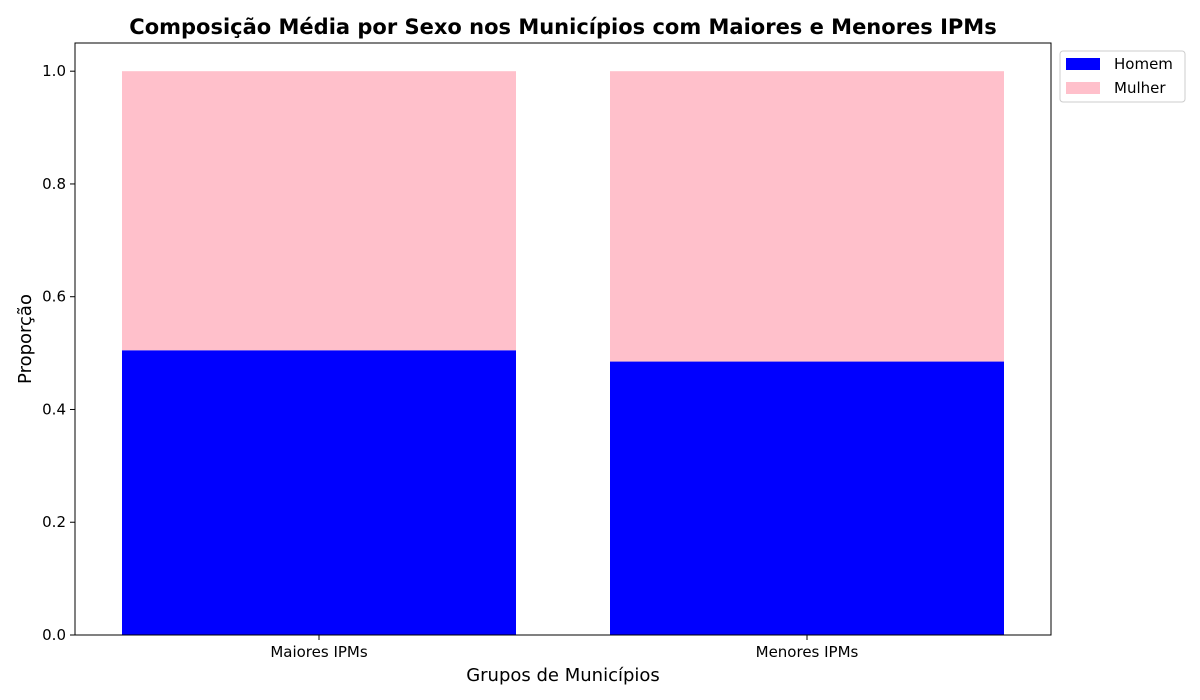 This screenshot has width=1200, height=700. What do you see at coordinates (1122, 76) in the screenshot?
I see `legend: Homem Mulher` at bounding box center [1122, 76].